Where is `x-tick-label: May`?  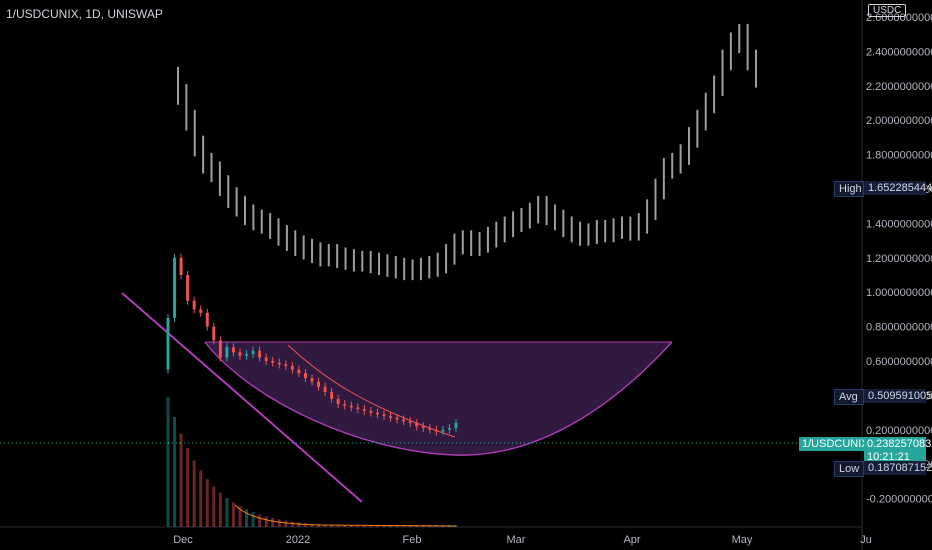
x-tick-label: May is located at coordinates (742, 540).